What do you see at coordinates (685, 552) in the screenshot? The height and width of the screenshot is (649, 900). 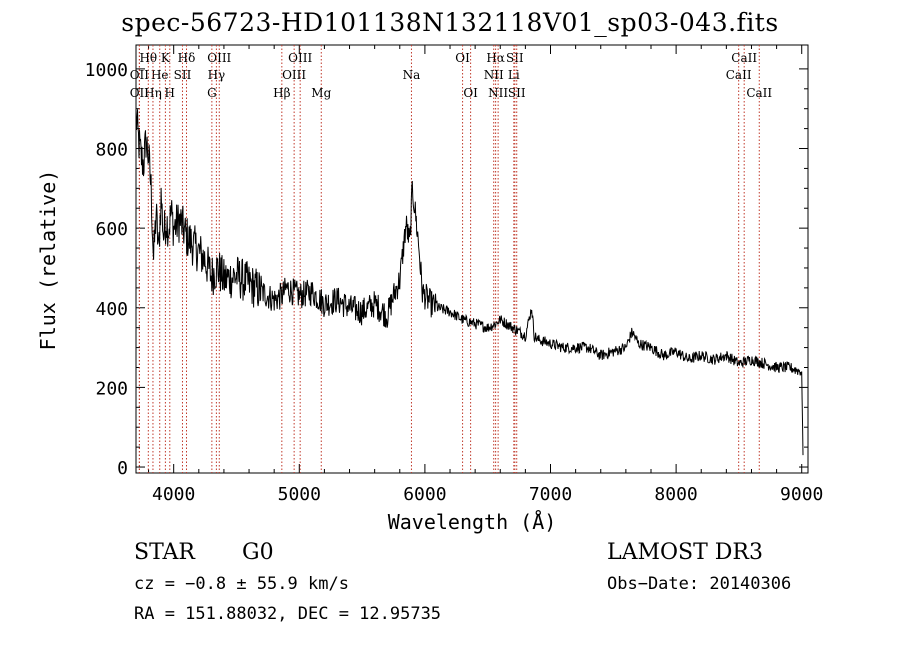 I see `survey-label: LAMOST DR3` at bounding box center [685, 552].